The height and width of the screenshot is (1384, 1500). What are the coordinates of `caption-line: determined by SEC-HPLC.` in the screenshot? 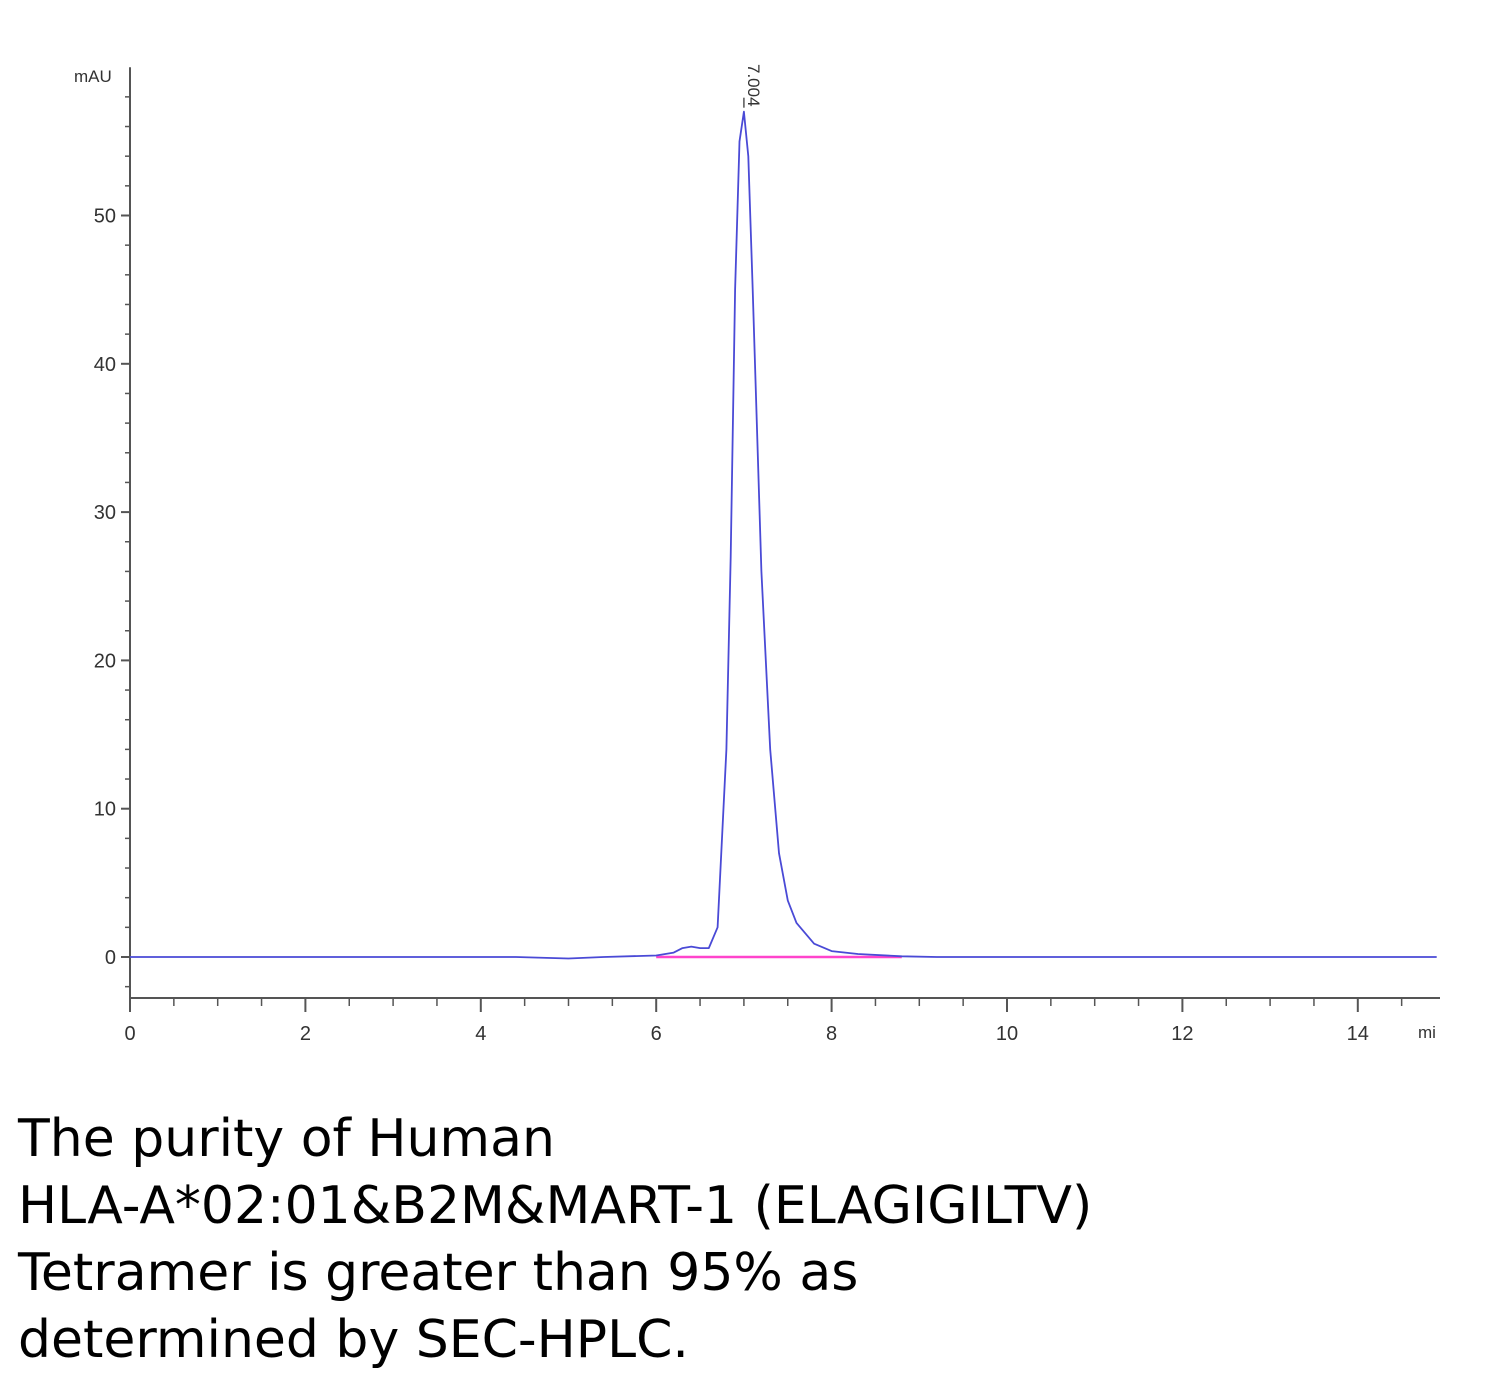 It's located at (353, 1340).